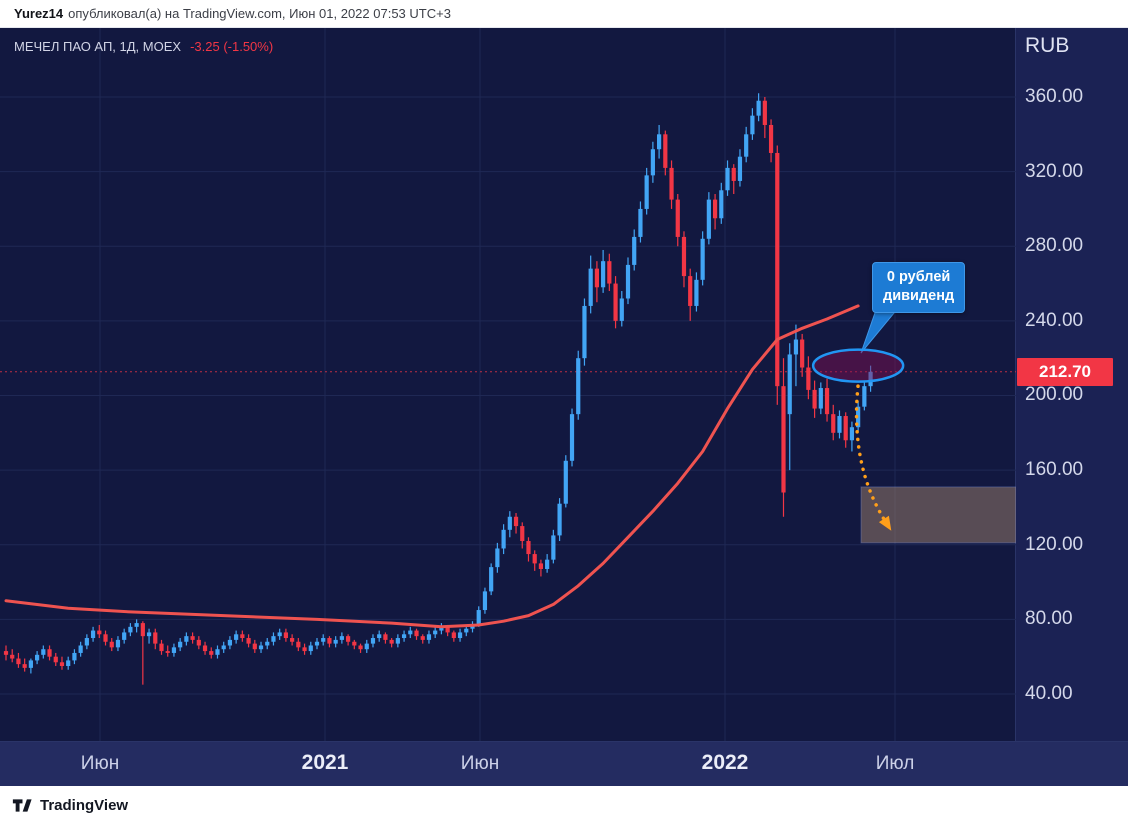 The height and width of the screenshot is (825, 1128). I want to click on callout-line1: 0 рублей, so click(918, 277).